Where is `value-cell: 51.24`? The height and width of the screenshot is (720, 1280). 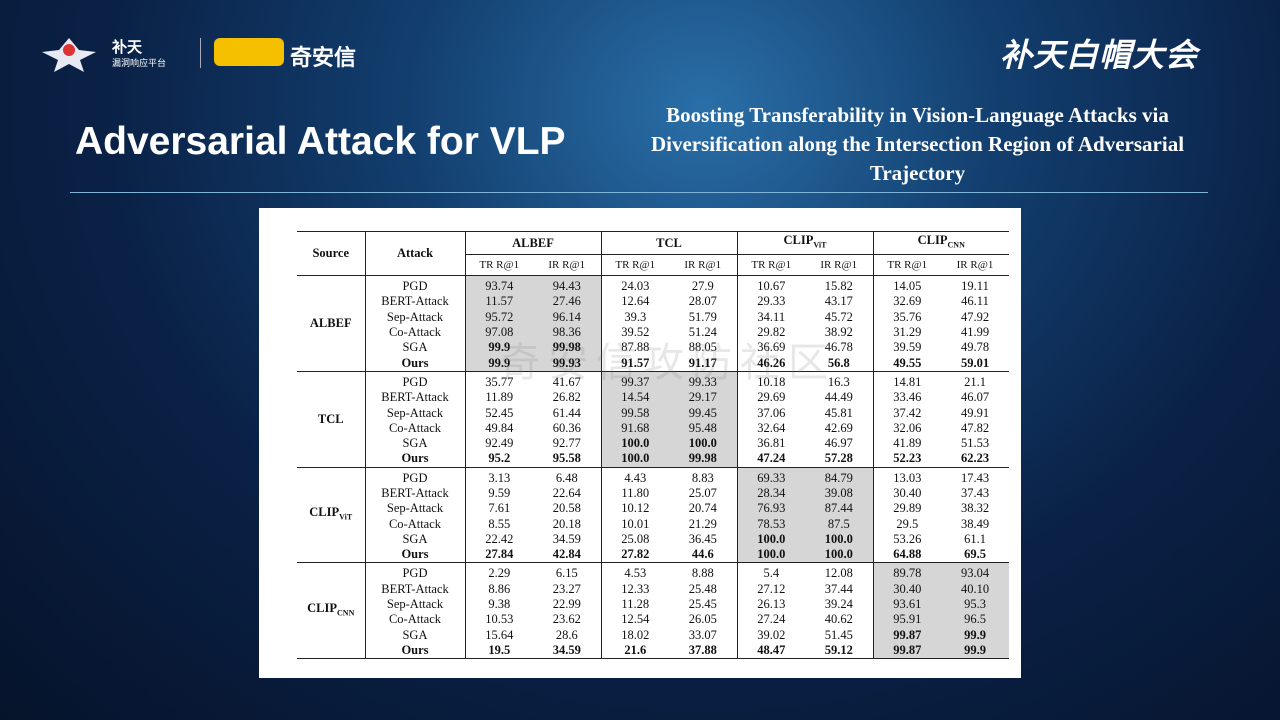 value-cell: 51.24 is located at coordinates (702, 332).